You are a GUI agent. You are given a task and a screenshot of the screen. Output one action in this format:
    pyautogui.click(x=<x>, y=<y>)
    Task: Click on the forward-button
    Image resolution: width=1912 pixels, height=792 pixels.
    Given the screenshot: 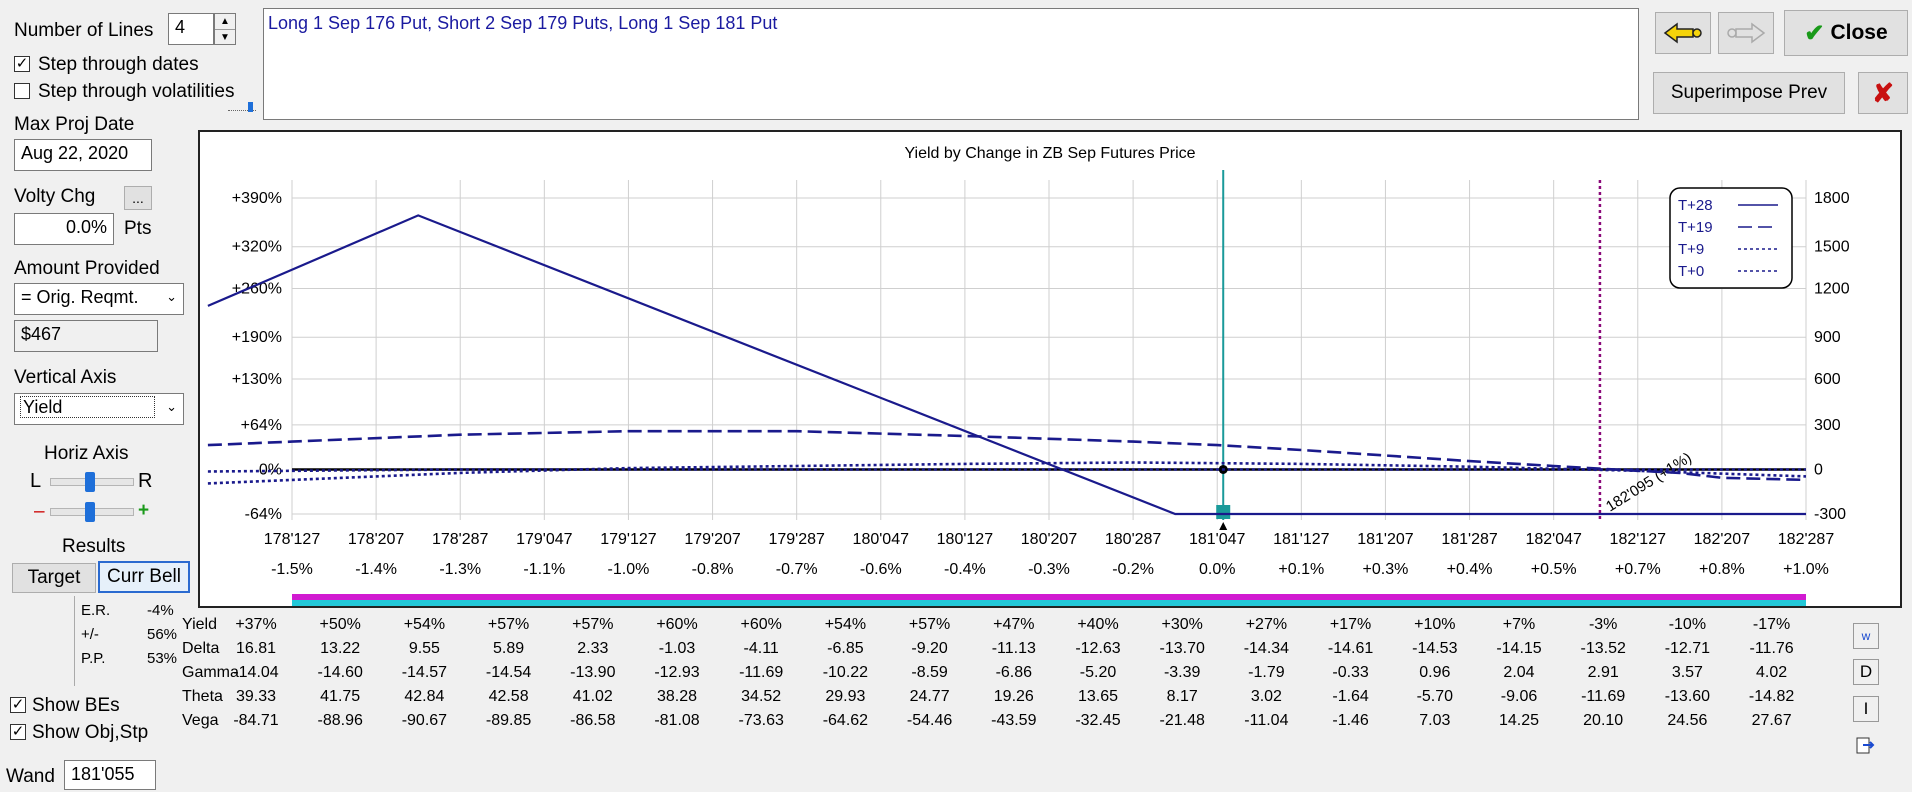 What is the action you would take?
    pyautogui.click(x=1746, y=33)
    